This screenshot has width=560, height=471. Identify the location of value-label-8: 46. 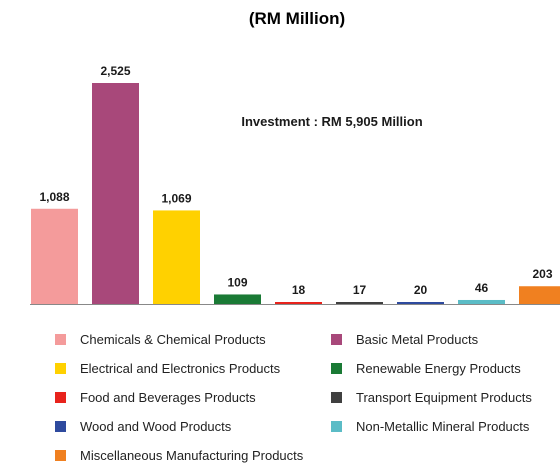
(482, 288).